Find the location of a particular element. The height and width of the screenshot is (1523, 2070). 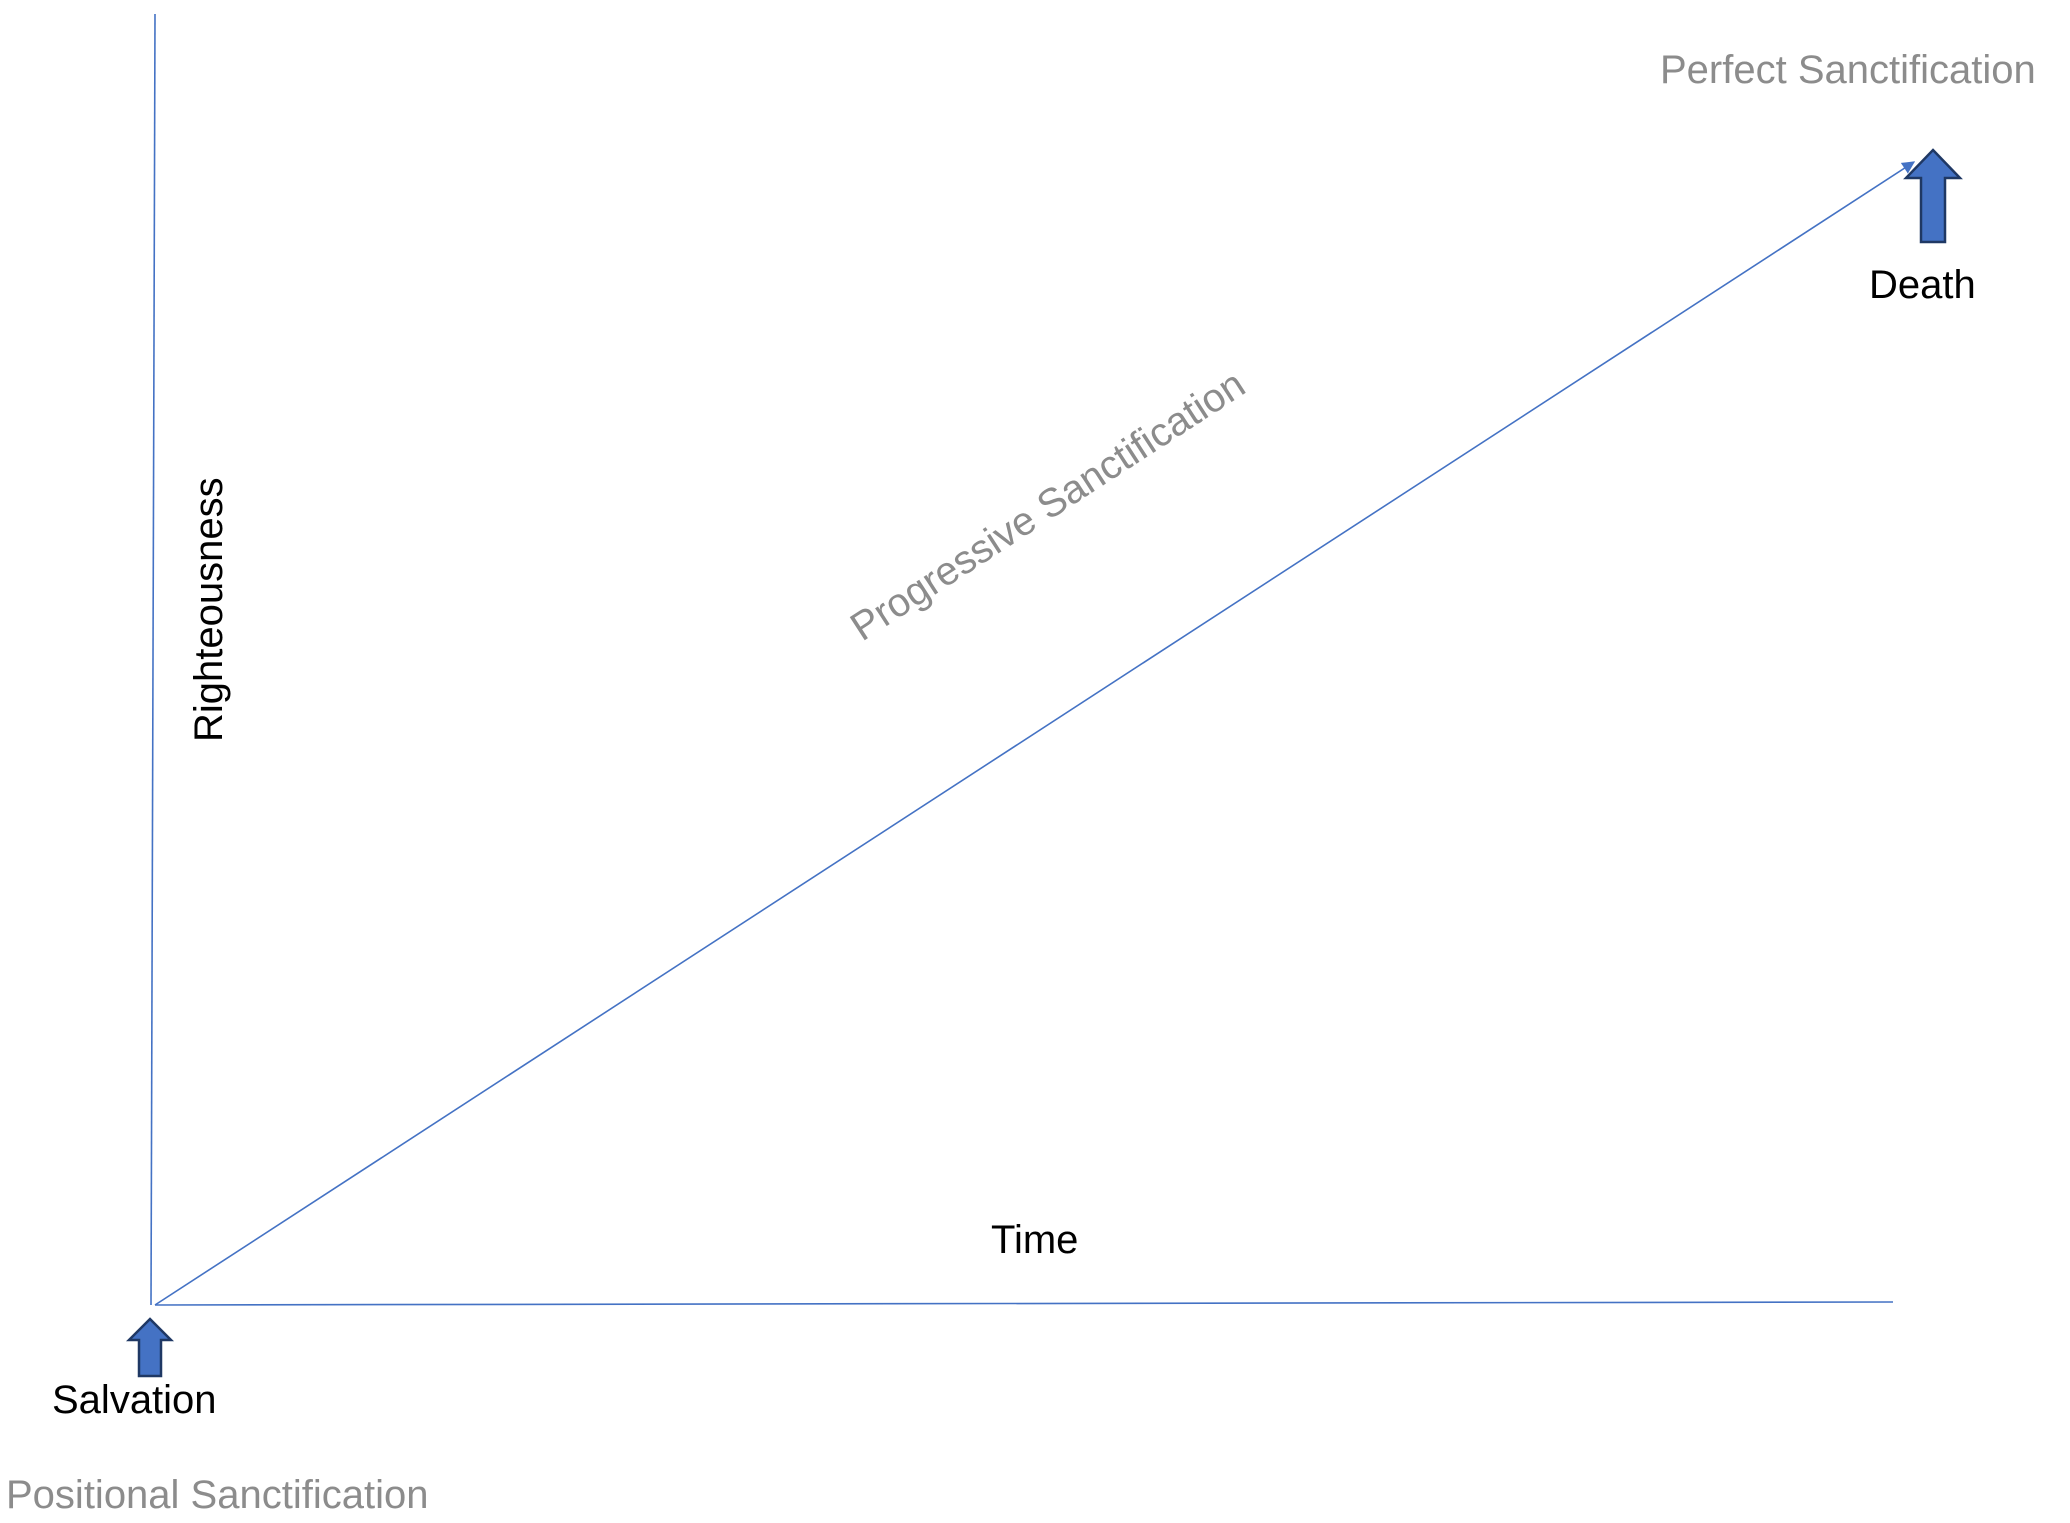

perfect-sanctification-label: Perfect Sanctification is located at coordinates (1848, 70).